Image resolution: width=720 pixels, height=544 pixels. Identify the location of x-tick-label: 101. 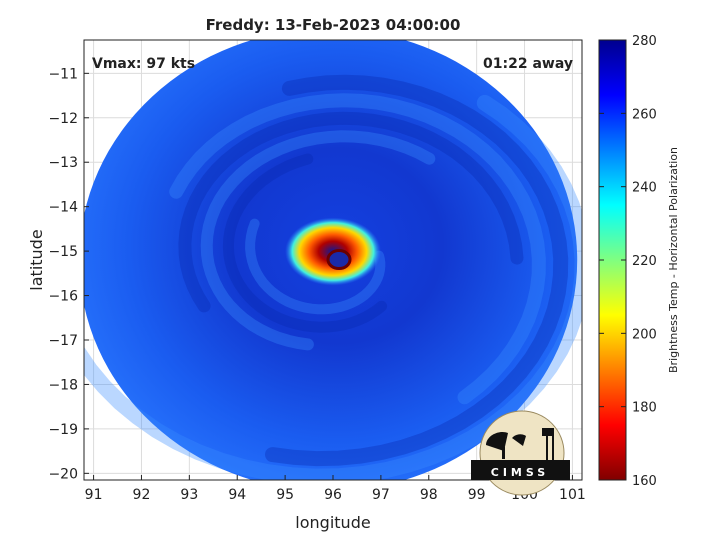
(572, 495).